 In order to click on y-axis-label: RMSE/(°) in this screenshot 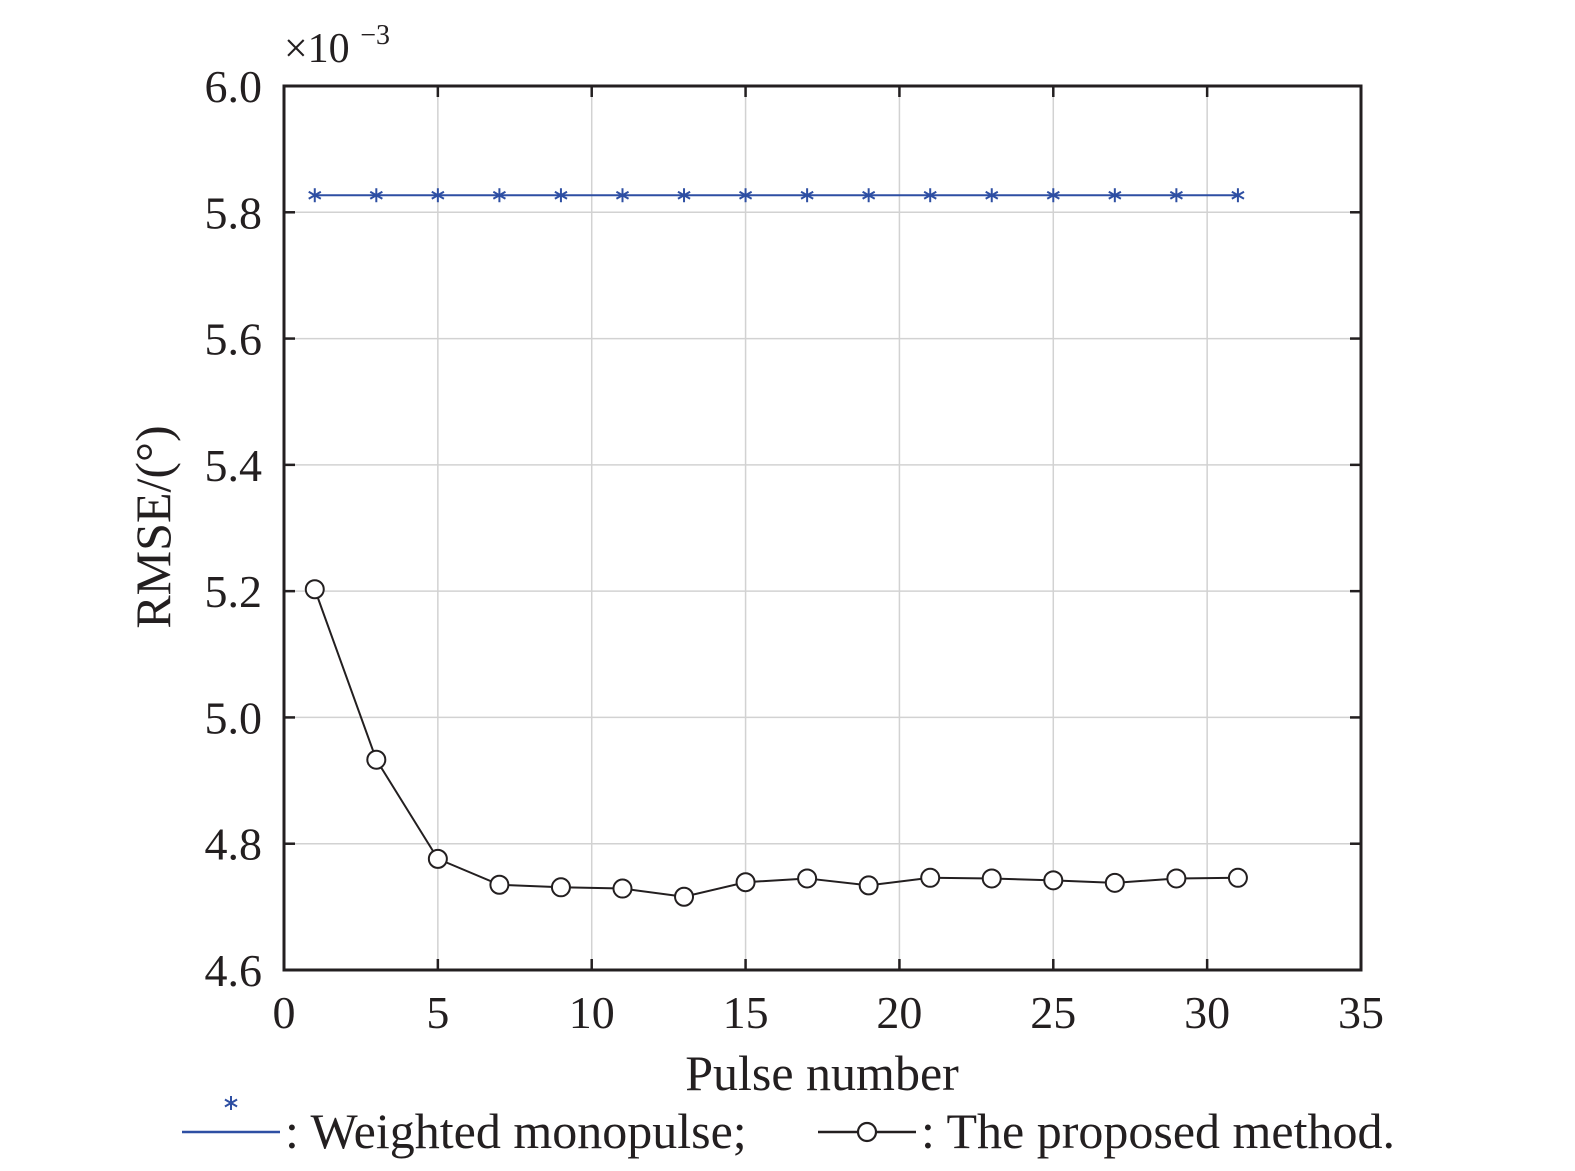, I will do `click(153, 526)`.